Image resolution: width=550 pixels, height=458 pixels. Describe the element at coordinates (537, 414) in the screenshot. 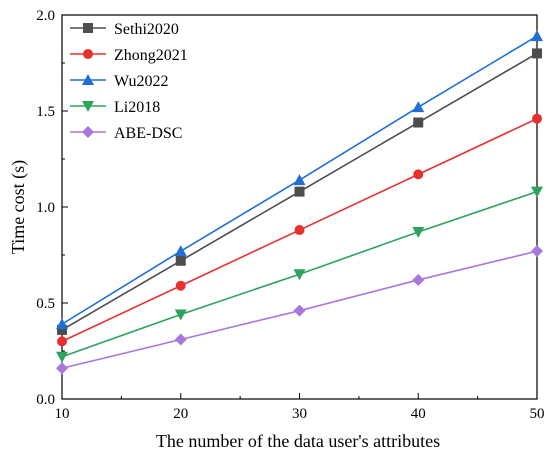

I see `x-tick-label: 50` at that location.